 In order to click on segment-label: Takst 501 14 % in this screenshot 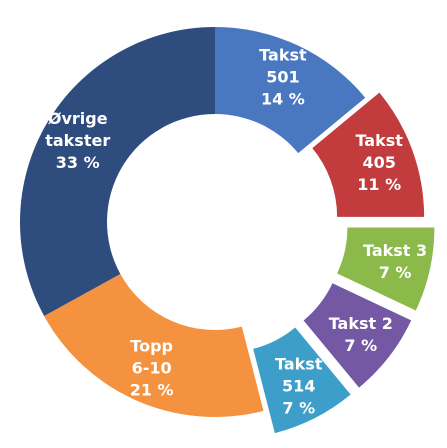, I will do `click(283, 76)`.